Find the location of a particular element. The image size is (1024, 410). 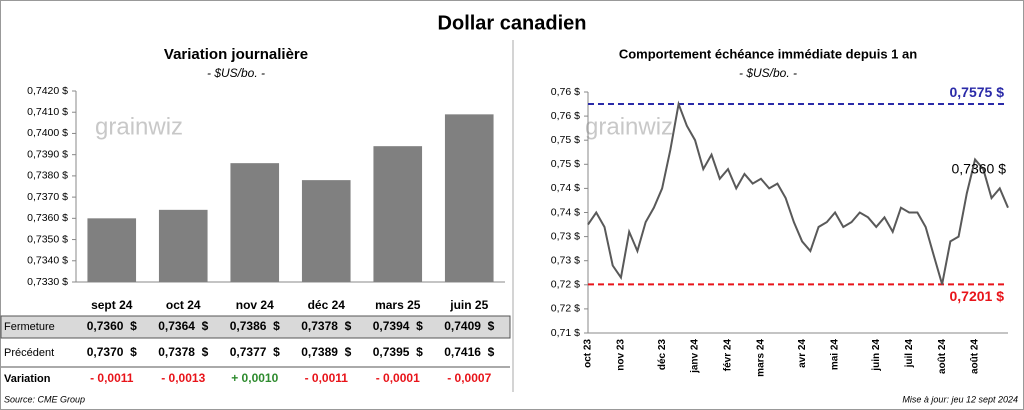

y-tick-label: 0,7380 $ is located at coordinates (47, 176).